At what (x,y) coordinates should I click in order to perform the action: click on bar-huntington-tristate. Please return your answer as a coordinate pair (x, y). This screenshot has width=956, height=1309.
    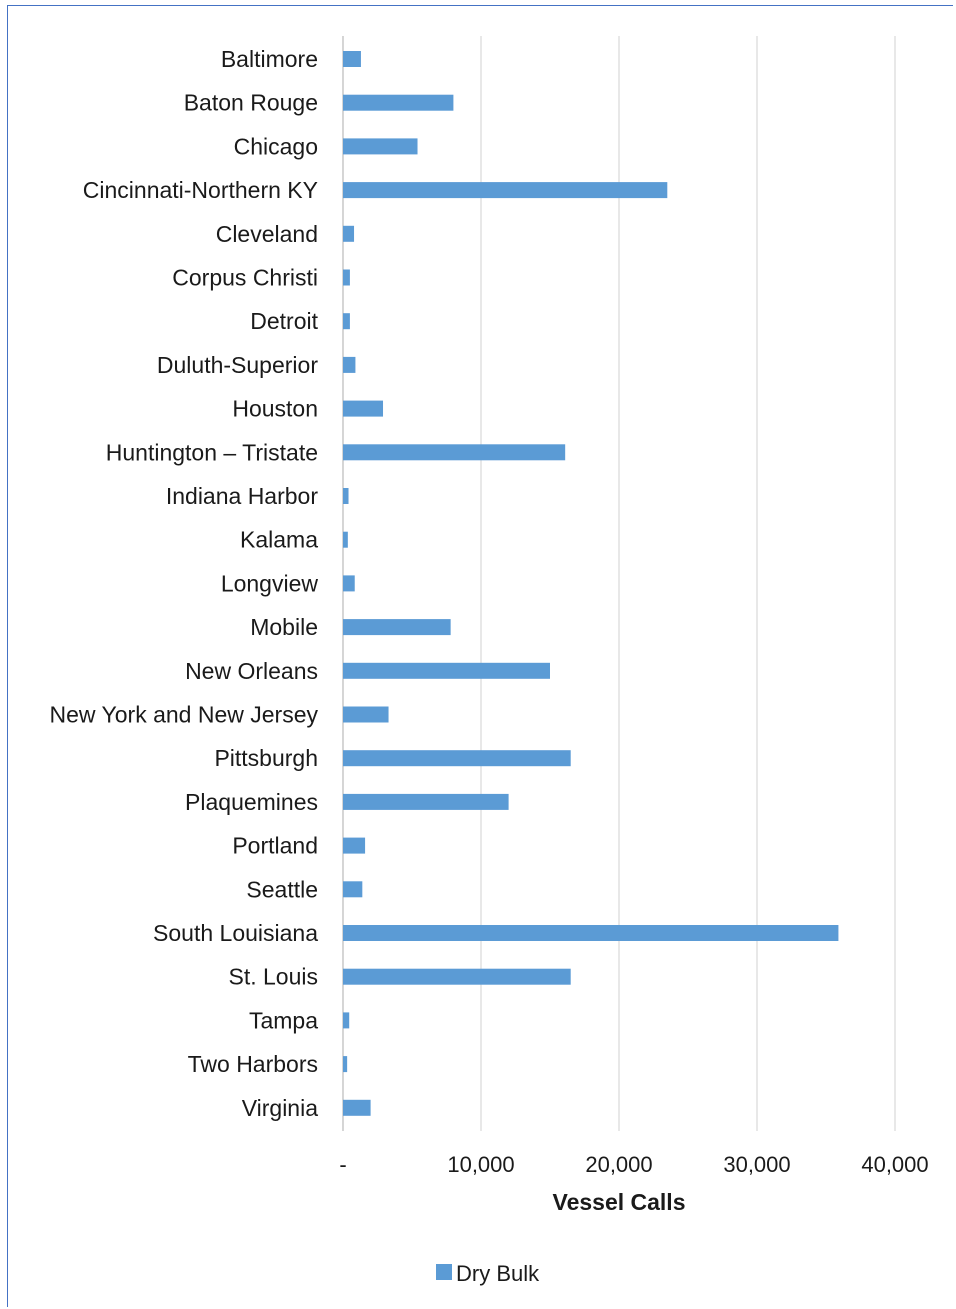
    Looking at the image, I should click on (454, 452).